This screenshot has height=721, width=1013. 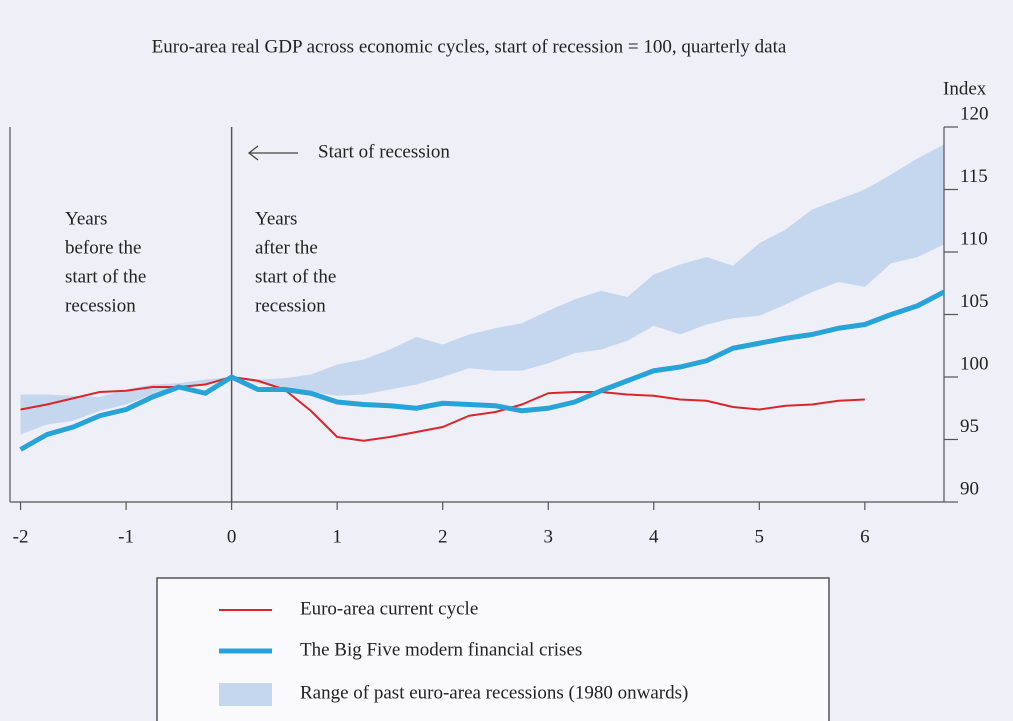 What do you see at coordinates (245, 694) in the screenshot?
I see `legend-swatch` at bounding box center [245, 694].